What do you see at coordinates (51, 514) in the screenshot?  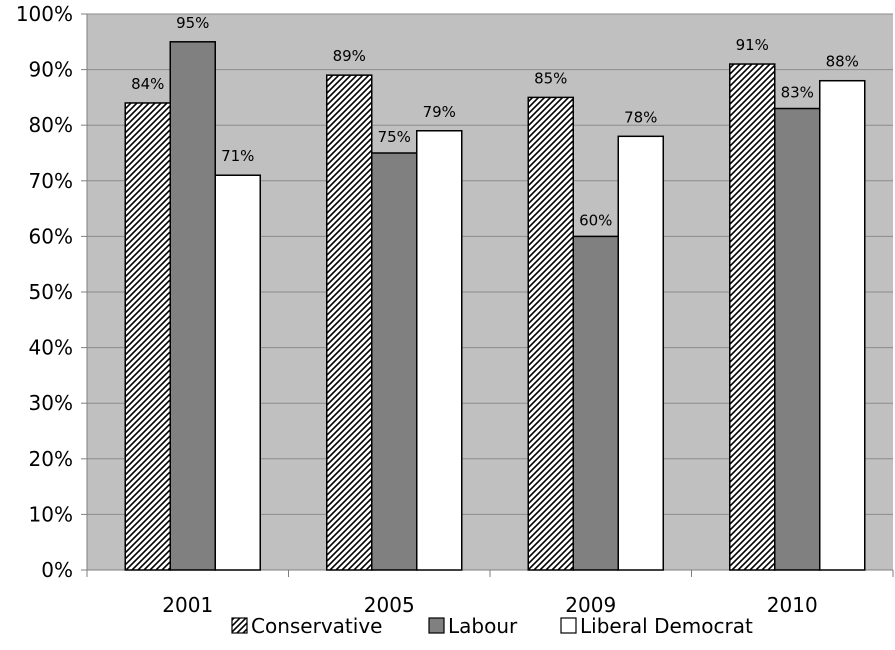 I see `y-tick-label: 10%` at bounding box center [51, 514].